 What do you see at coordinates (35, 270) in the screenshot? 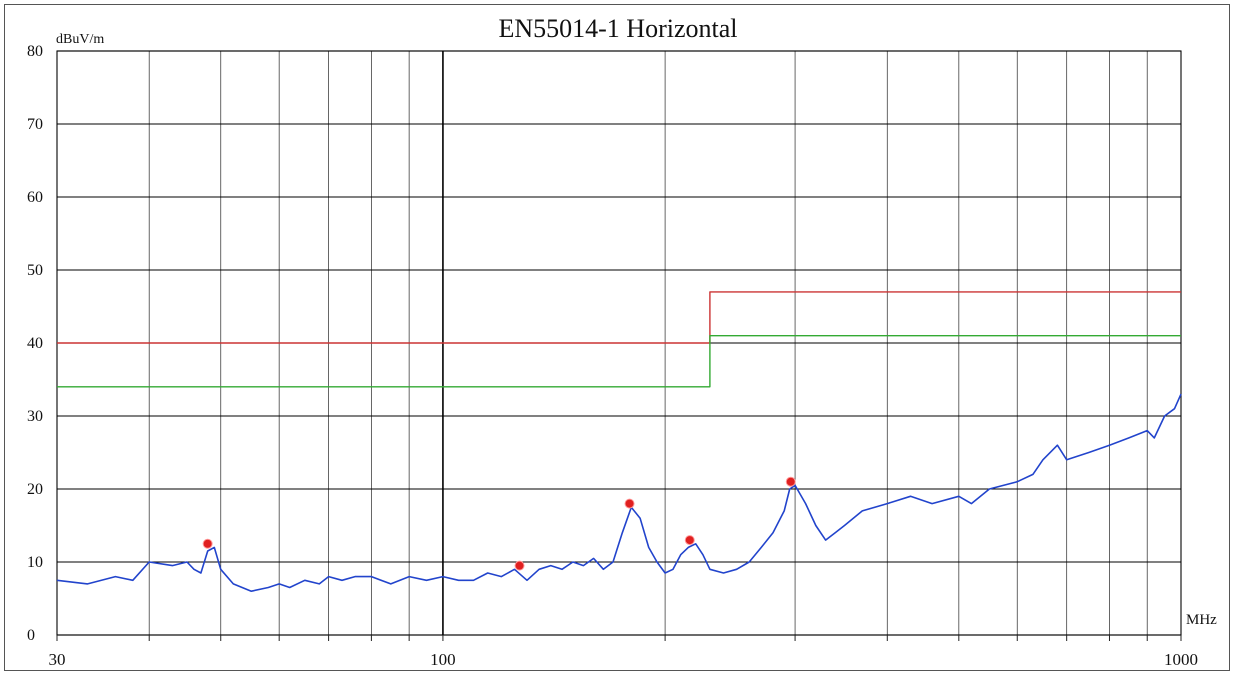
I see `y-tick-label: 50` at bounding box center [35, 270].